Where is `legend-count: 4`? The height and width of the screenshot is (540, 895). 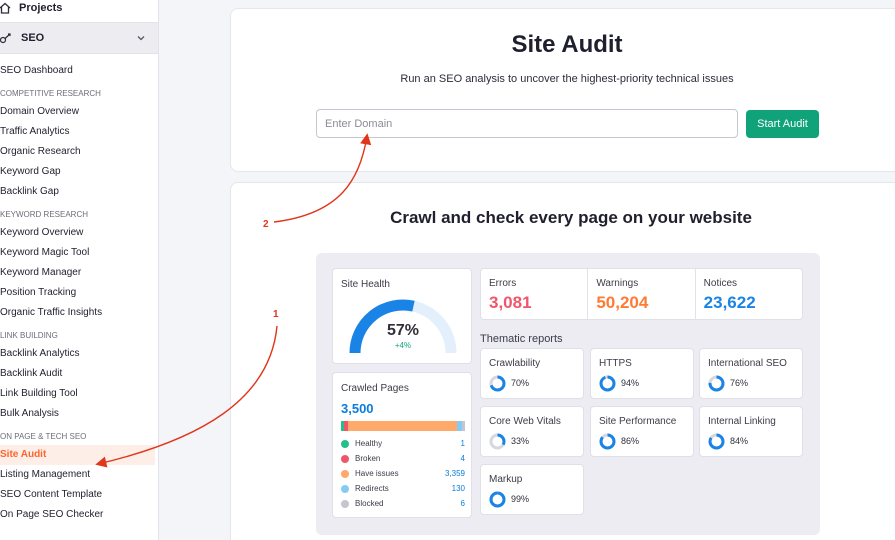
legend-count: 4 is located at coordinates (462, 458).